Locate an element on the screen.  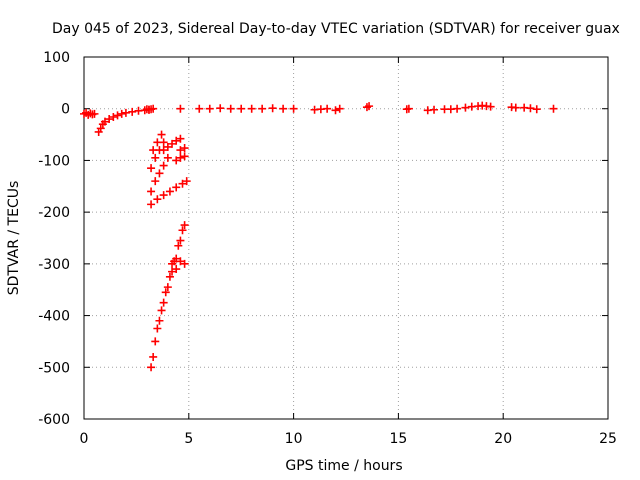
x-tick-label: 15 is located at coordinates (398, 439).